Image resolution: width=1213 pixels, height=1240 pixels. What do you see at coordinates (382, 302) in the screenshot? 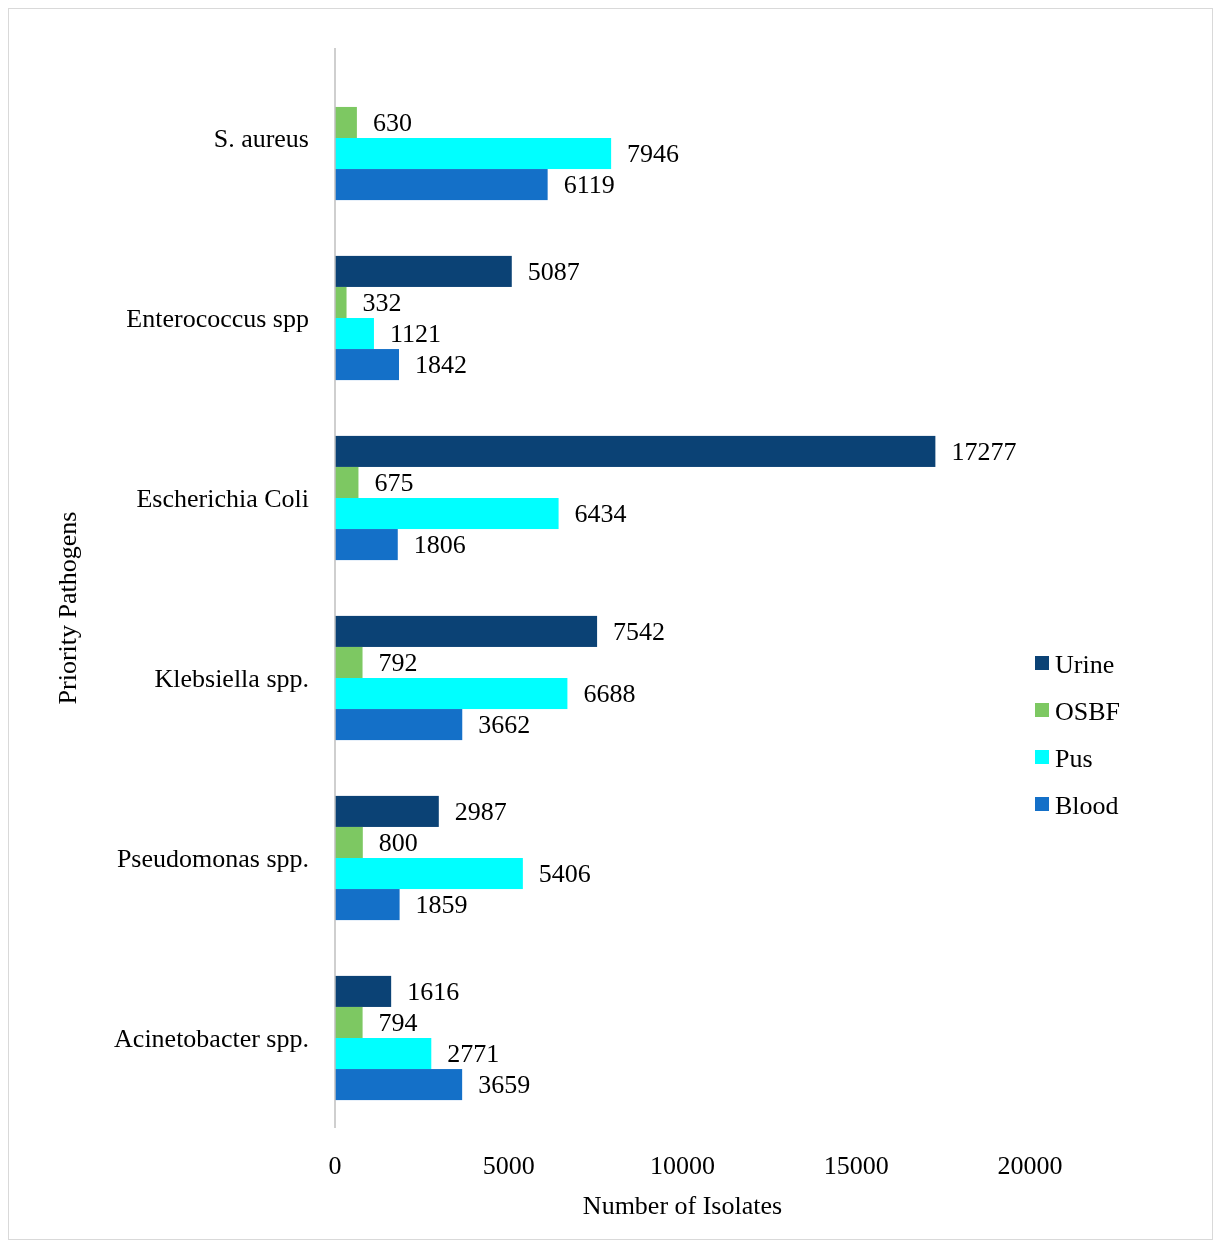
I see `data-label: 332` at bounding box center [382, 302].